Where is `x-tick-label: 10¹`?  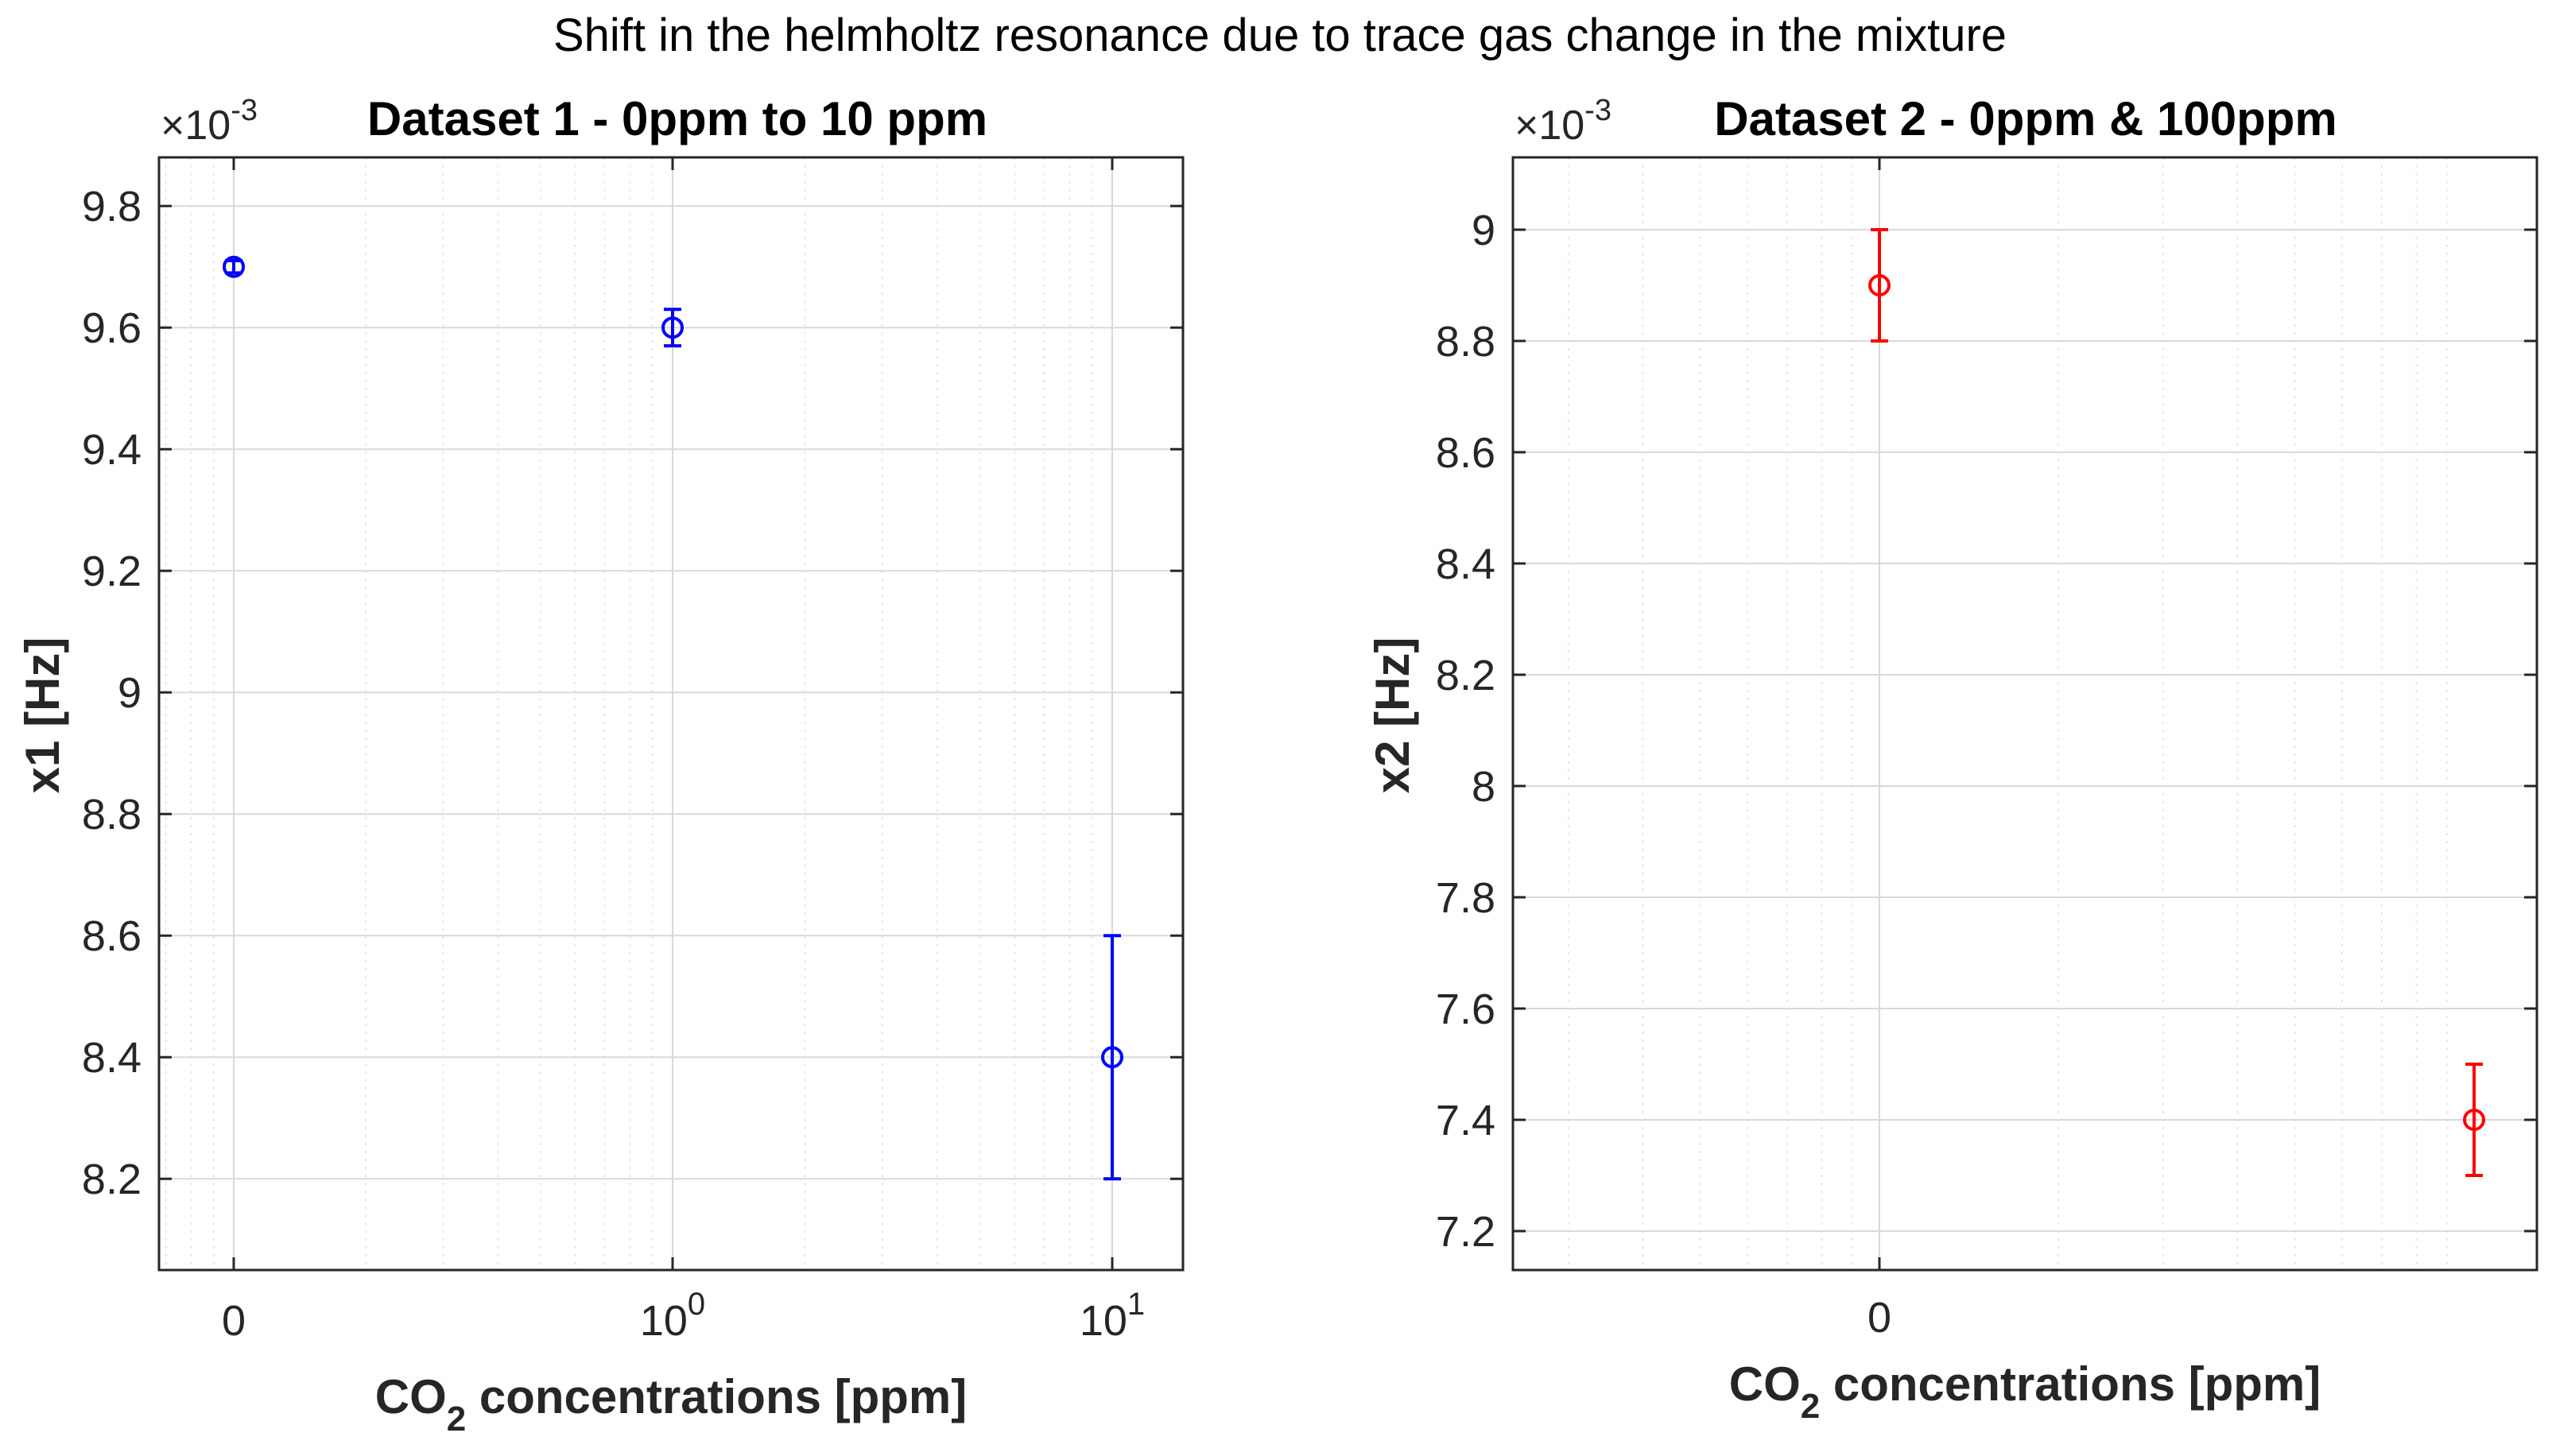 x-tick-label: 10¹ is located at coordinates (1112, 1316).